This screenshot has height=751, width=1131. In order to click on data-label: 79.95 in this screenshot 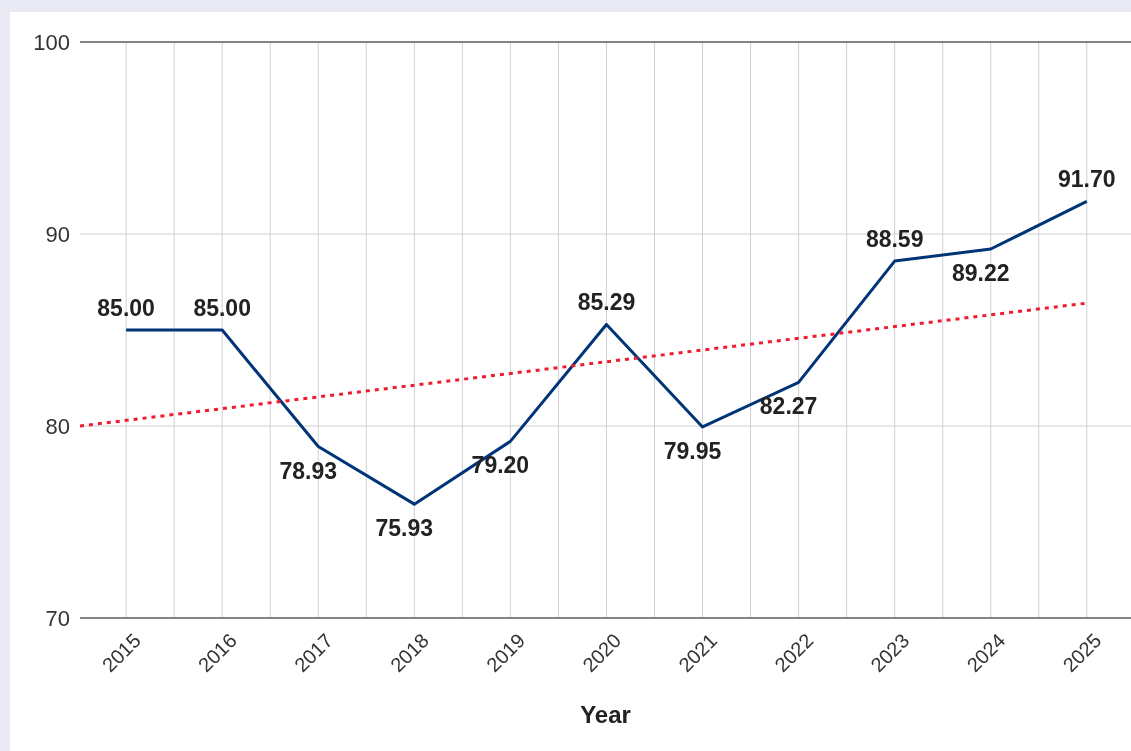, I will do `click(692, 450)`.